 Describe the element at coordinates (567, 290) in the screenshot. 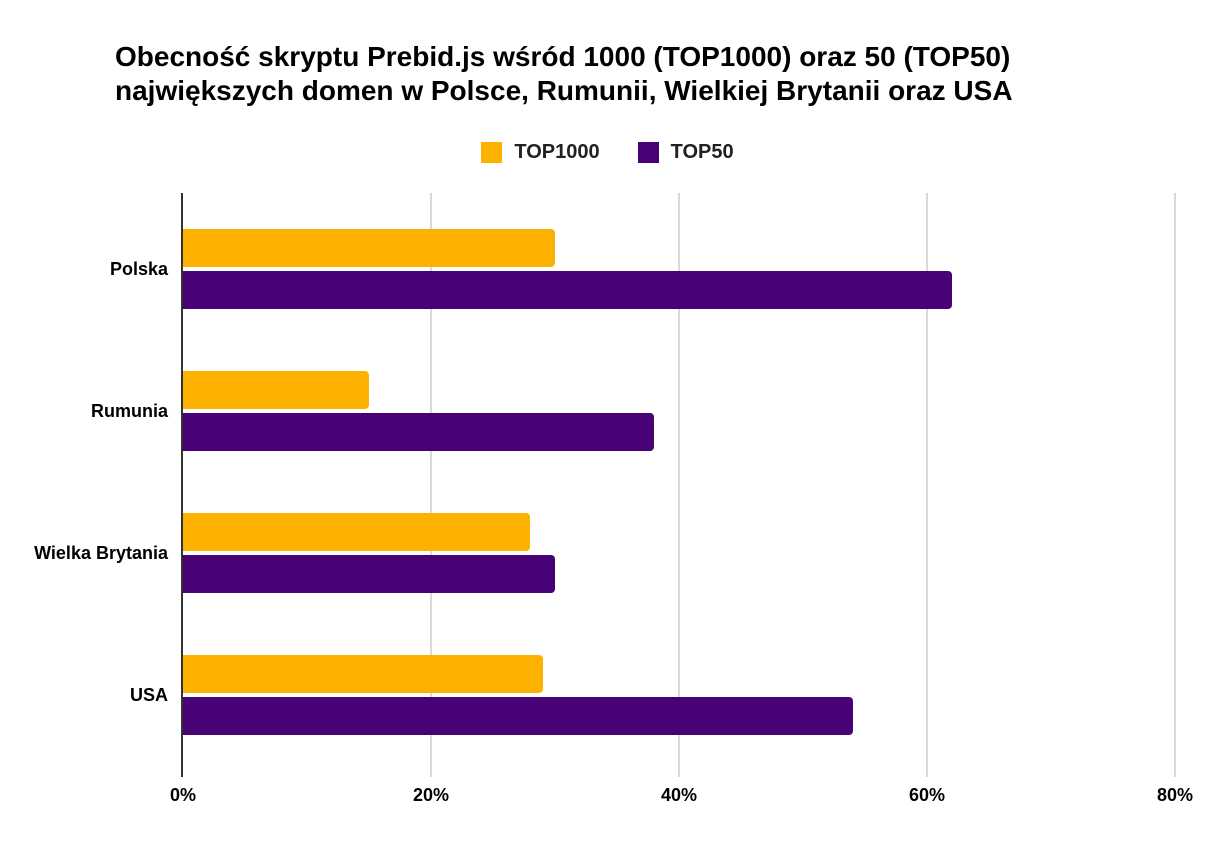

I see `bar-top50-polska` at that location.